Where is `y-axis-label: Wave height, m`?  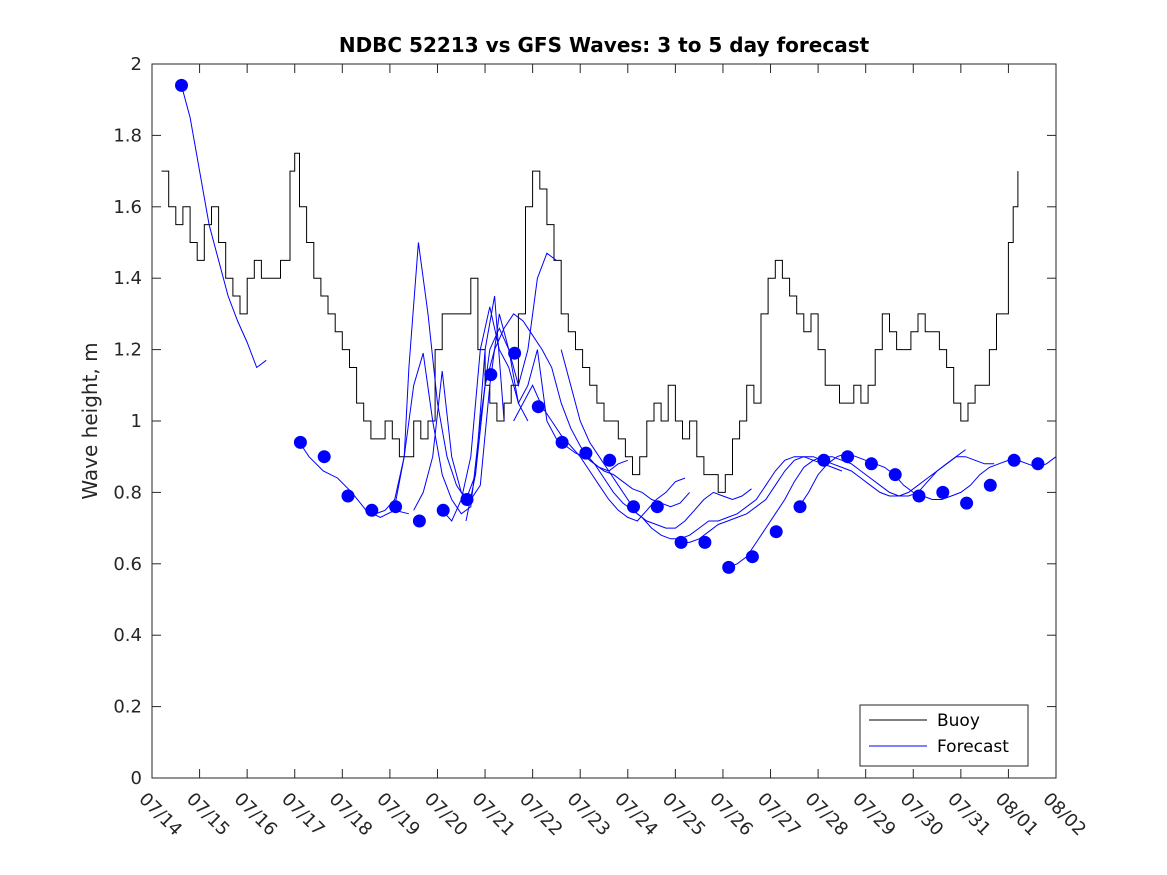
y-axis-label: Wave height, m is located at coordinates (90, 420).